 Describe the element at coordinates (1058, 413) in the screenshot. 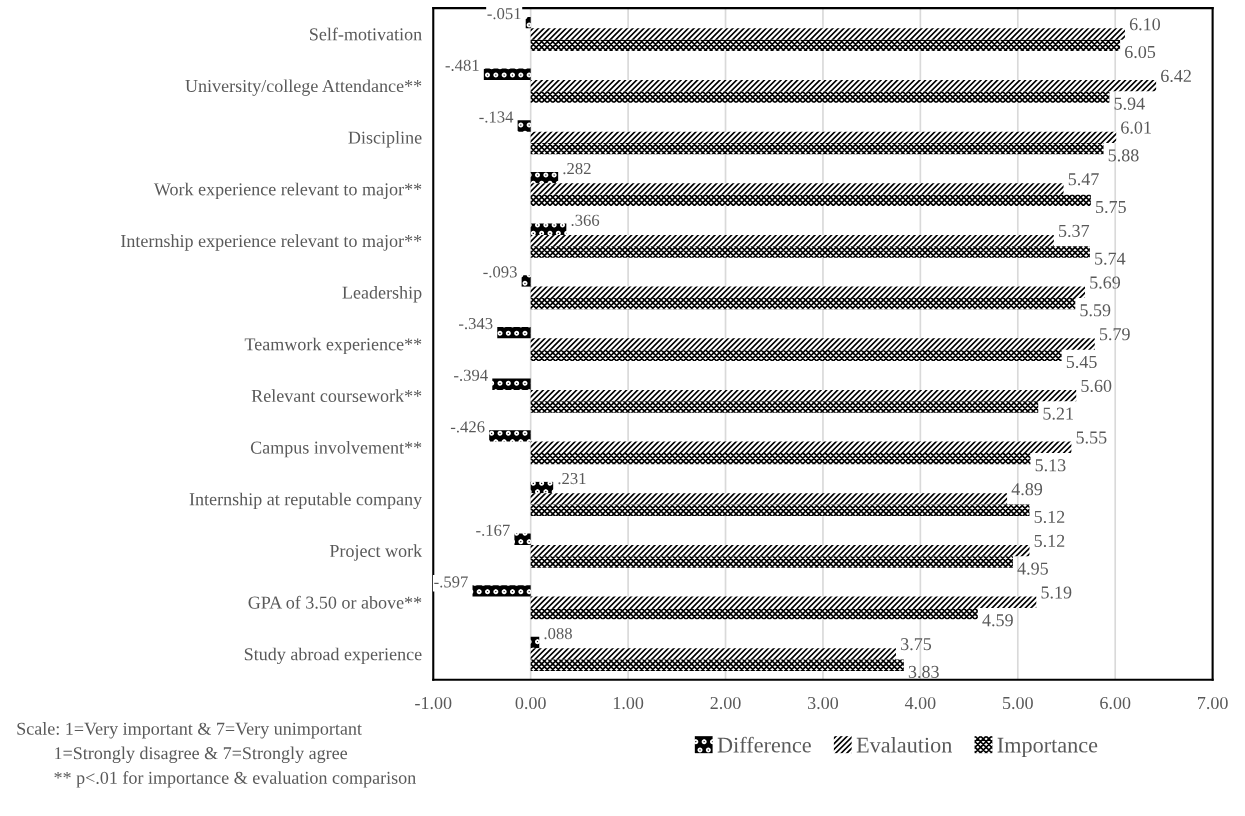

I see `data-label: 5.21` at that location.